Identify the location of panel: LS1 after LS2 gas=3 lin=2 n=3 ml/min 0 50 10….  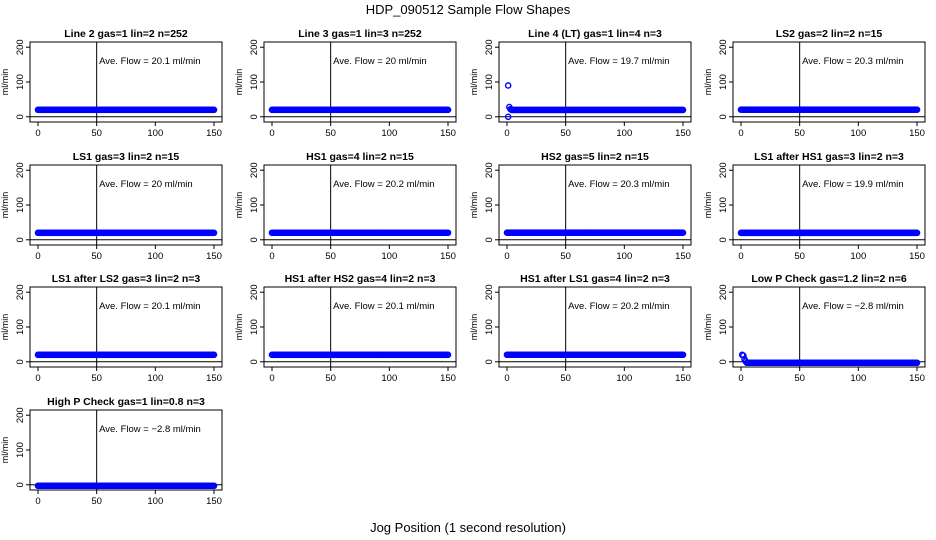
(111, 328).